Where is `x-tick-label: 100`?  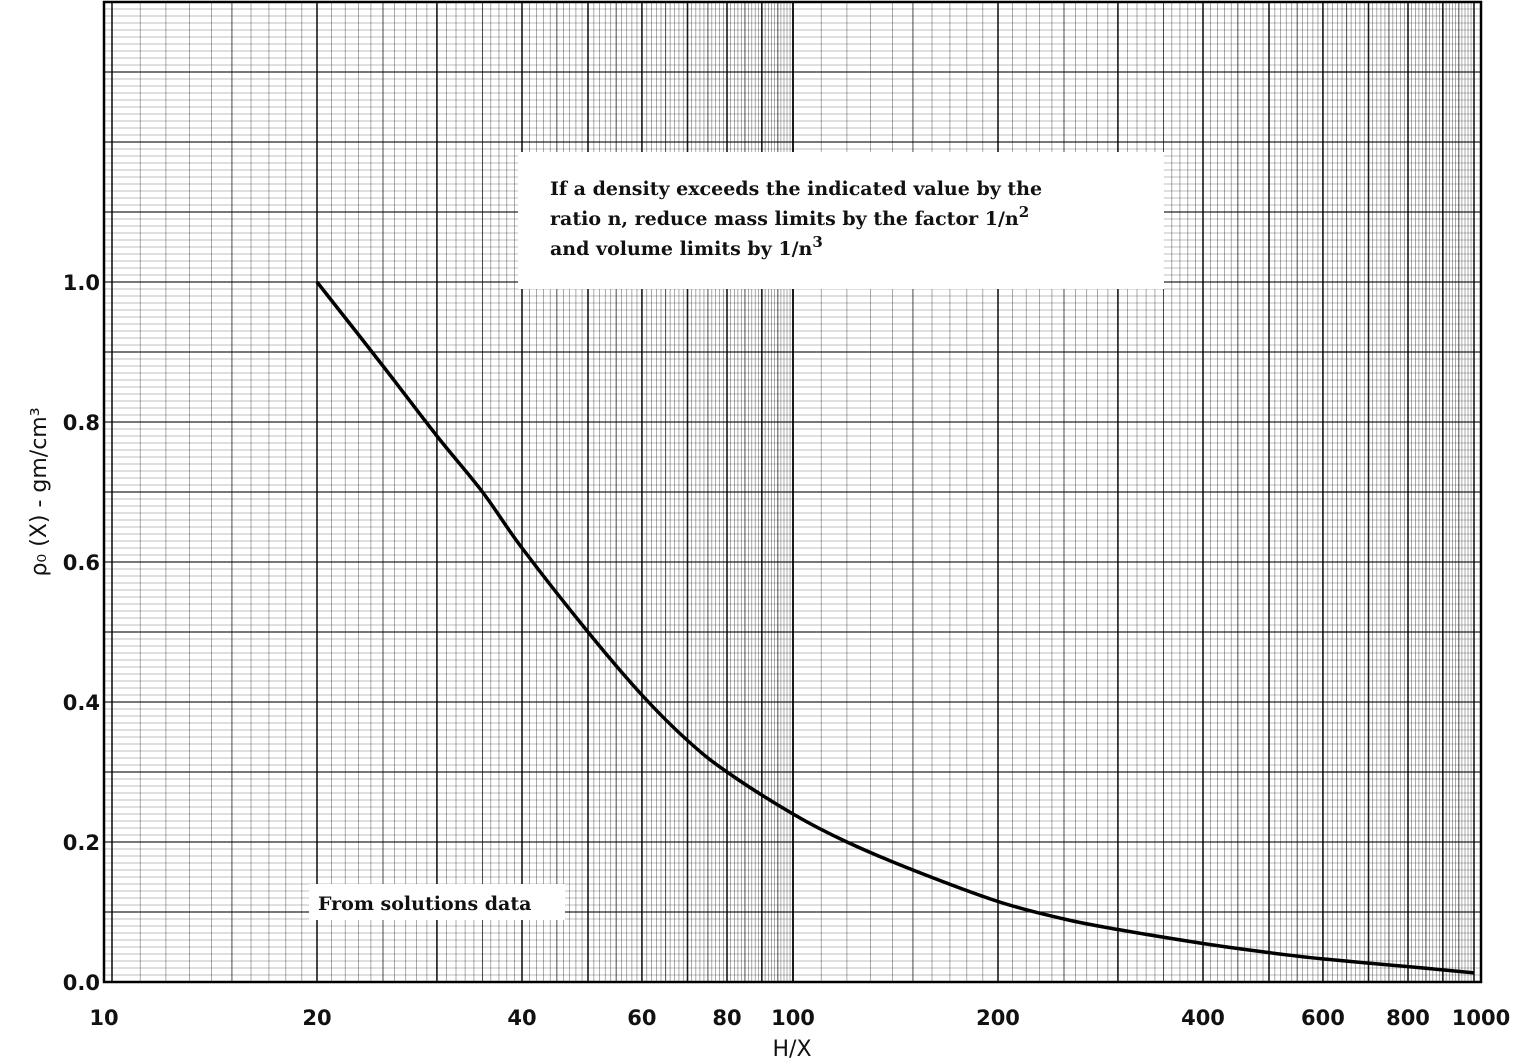
x-tick-label: 100 is located at coordinates (793, 1018).